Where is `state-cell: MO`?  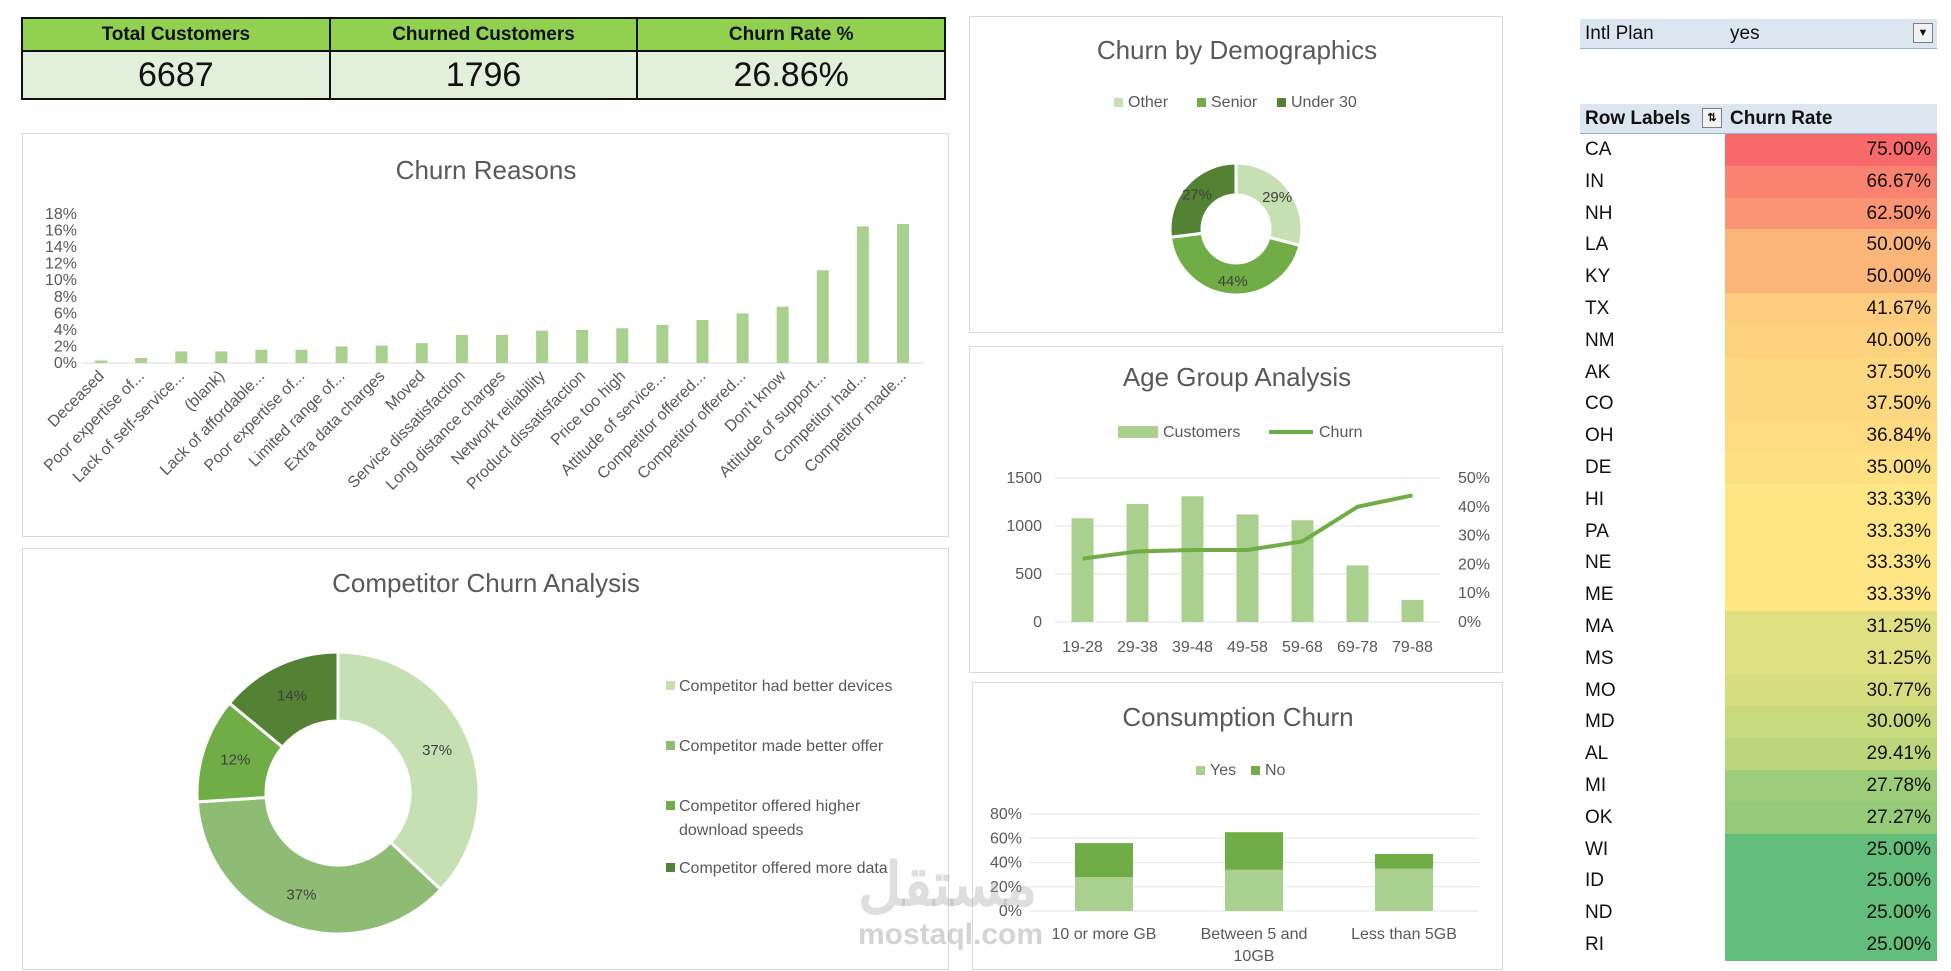 state-cell: MO is located at coordinates (1600, 690).